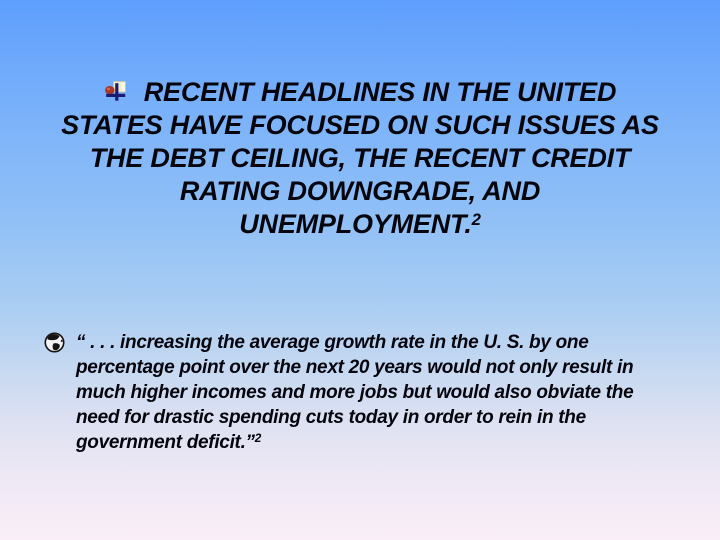 The width and height of the screenshot is (720, 540). Describe the element at coordinates (476, 219) in the screenshot. I see `title-footnote-superscript: 2` at that location.